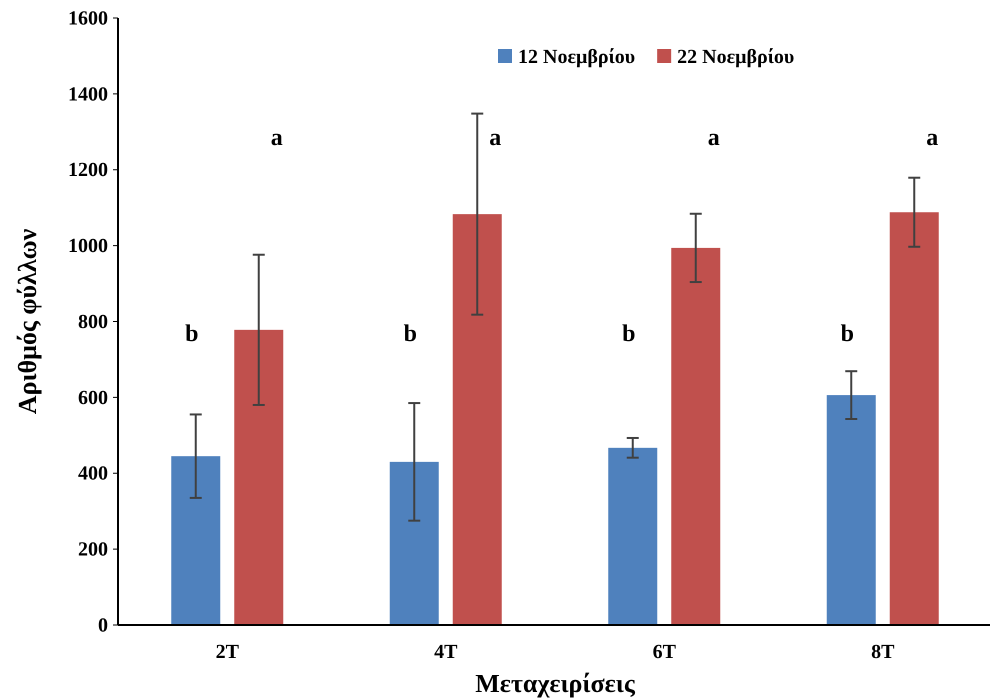 The height and width of the screenshot is (699, 990). Describe the element at coordinates (93, 549) in the screenshot. I see `y-tick-label: 200` at that location.